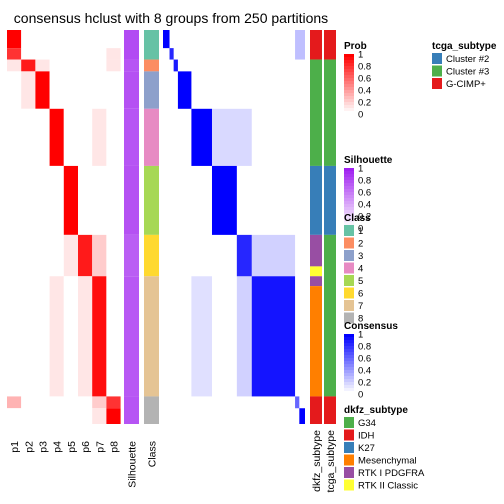 This screenshot has width=504, height=504. Describe the element at coordinates (360, 269) in the screenshot. I see `class-legend-item: 4` at that location.